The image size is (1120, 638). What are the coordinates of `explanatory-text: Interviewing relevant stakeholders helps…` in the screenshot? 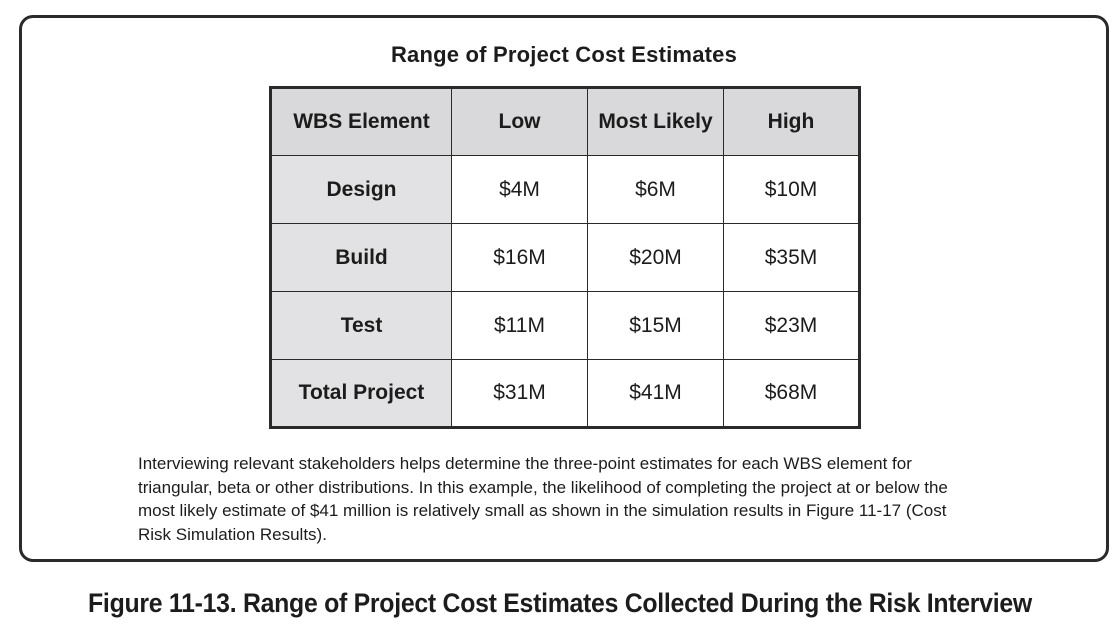 It's located at (543, 499).